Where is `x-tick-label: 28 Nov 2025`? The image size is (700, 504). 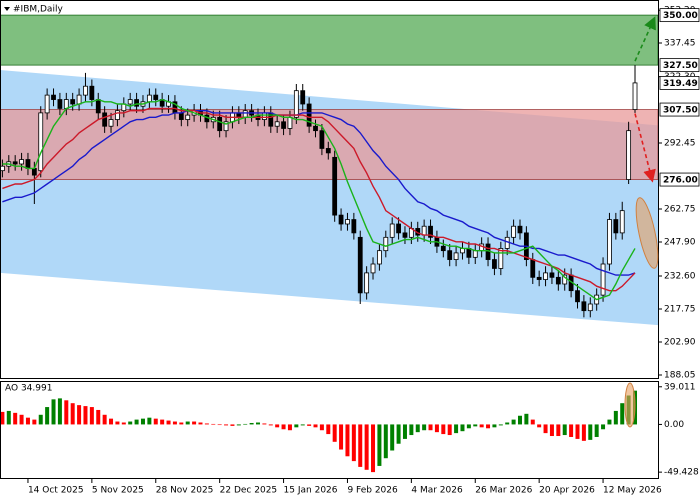 x-tick-label: 28 Nov 2025 is located at coordinates (185, 491).